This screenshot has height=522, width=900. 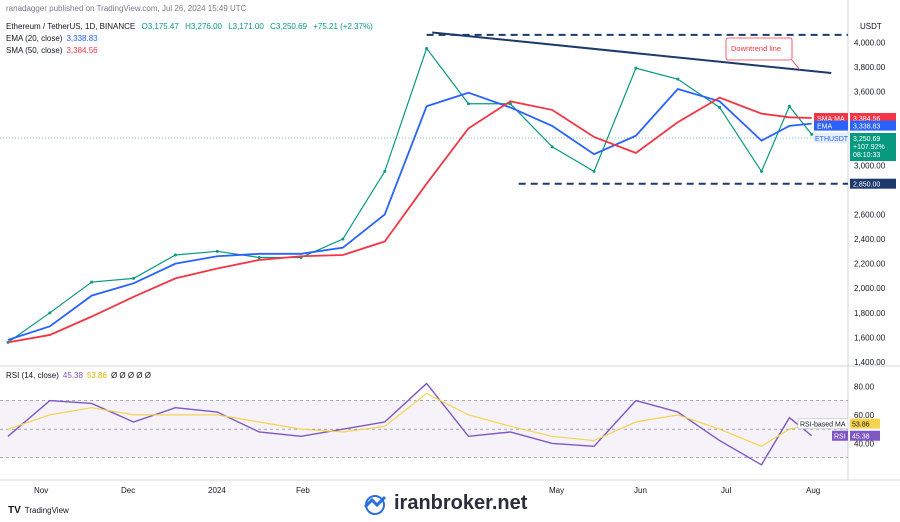 I want to click on sma-price-label-value-text: 3,384.56, so click(x=866, y=119).